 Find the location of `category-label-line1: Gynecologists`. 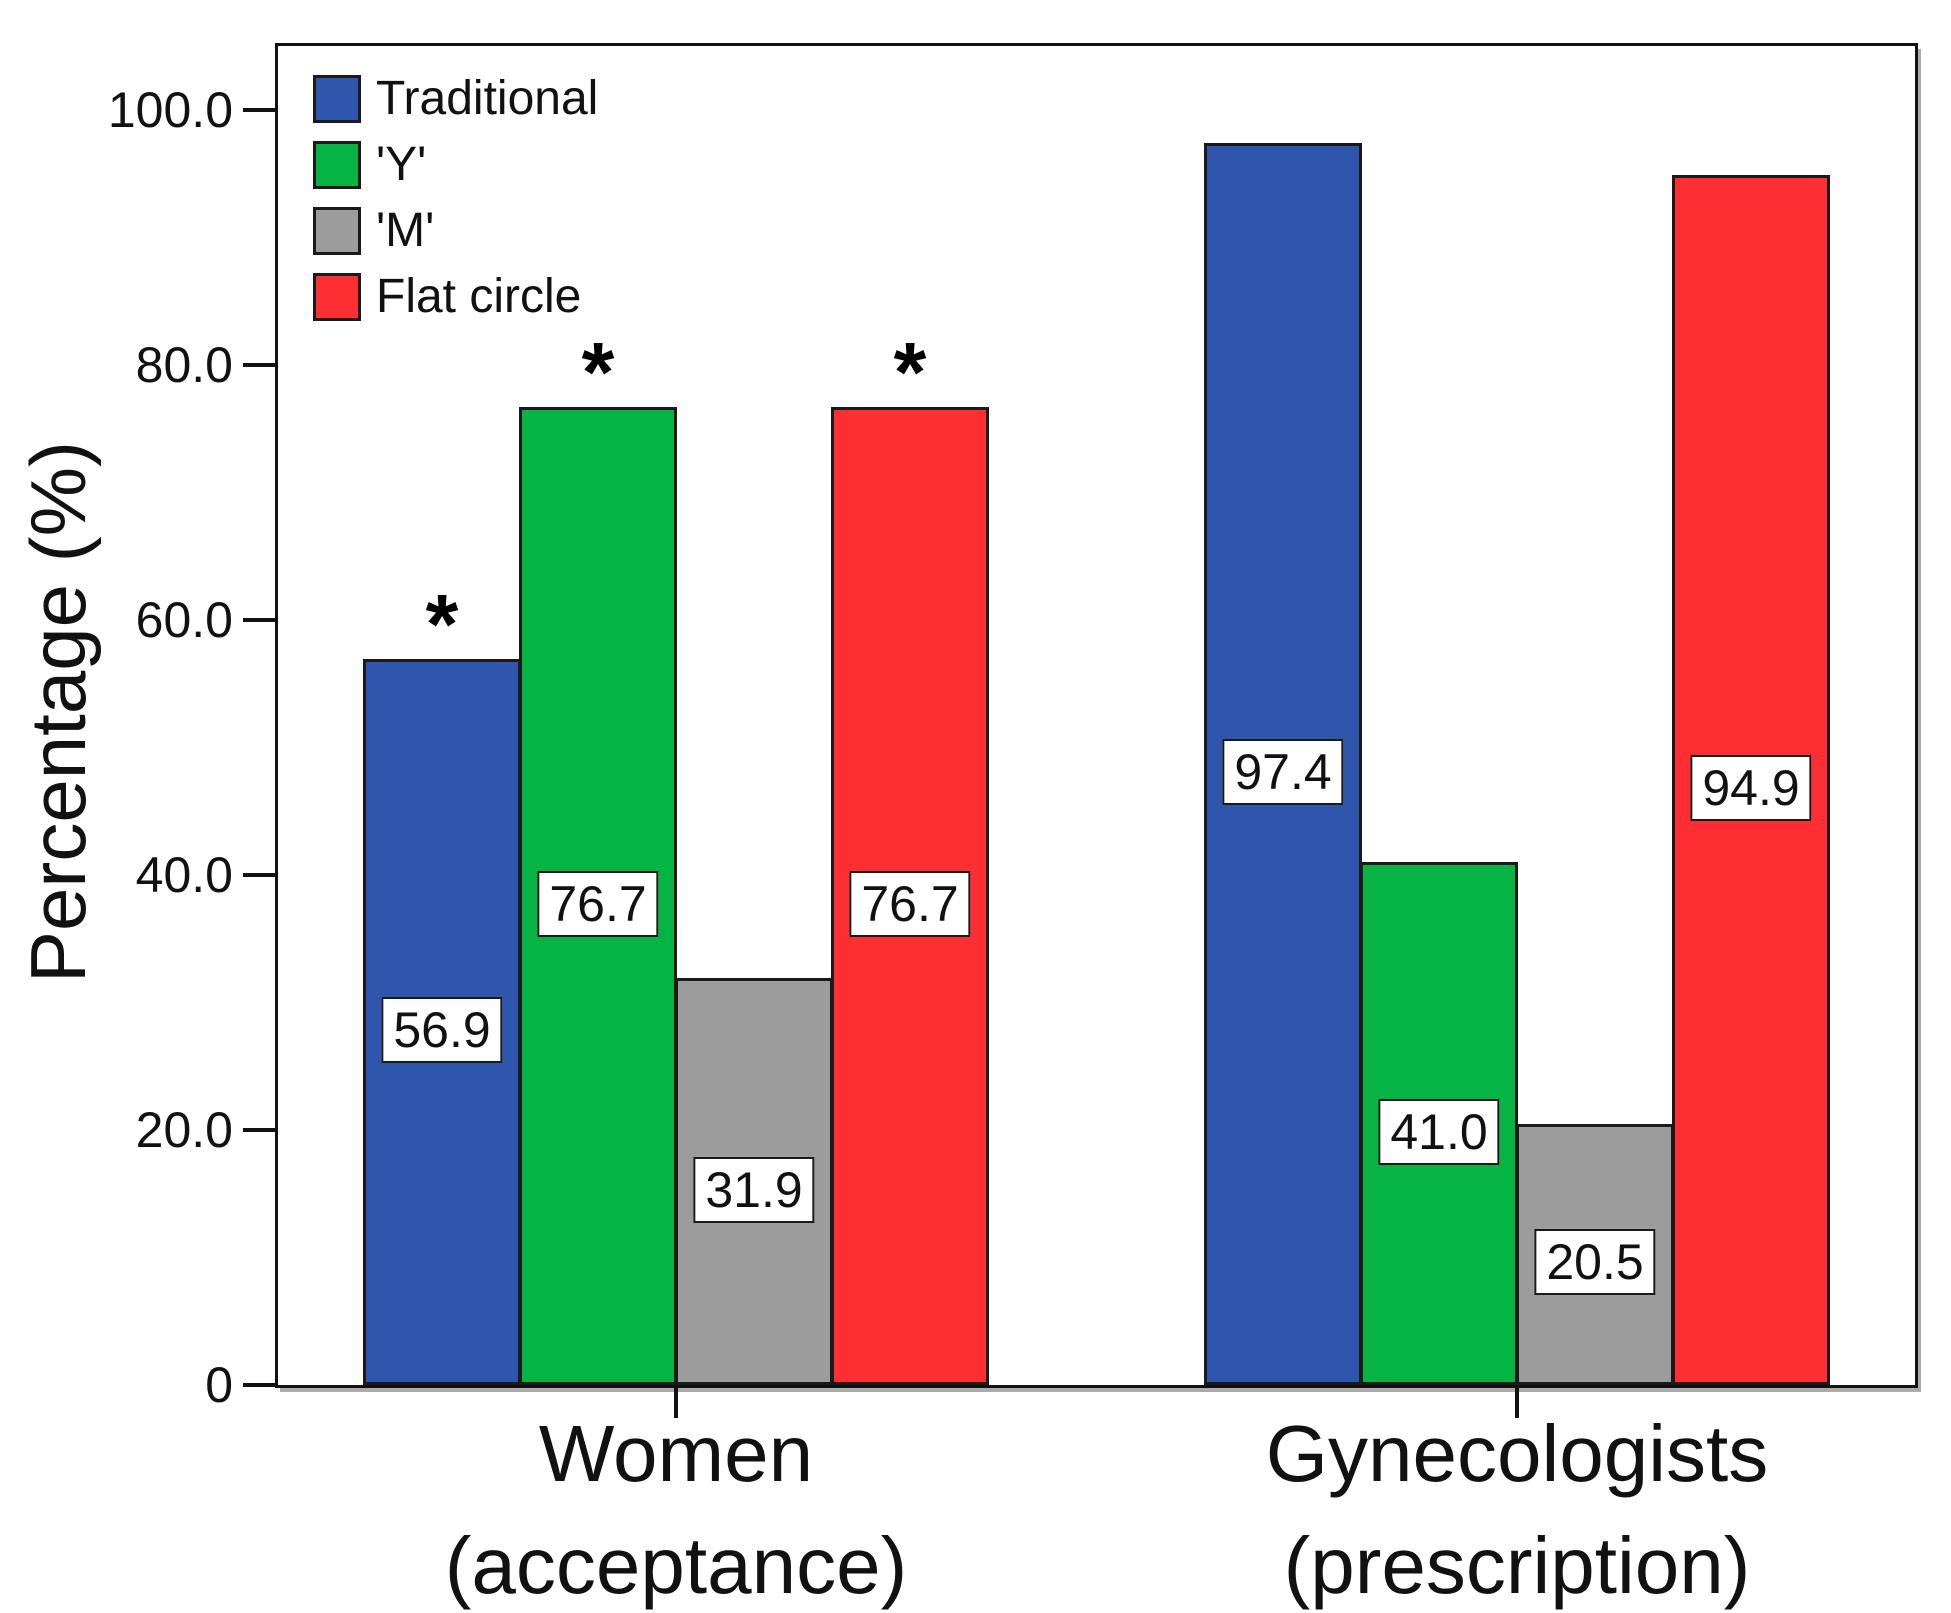

category-label-line1: Gynecologists is located at coordinates (1517, 1453).